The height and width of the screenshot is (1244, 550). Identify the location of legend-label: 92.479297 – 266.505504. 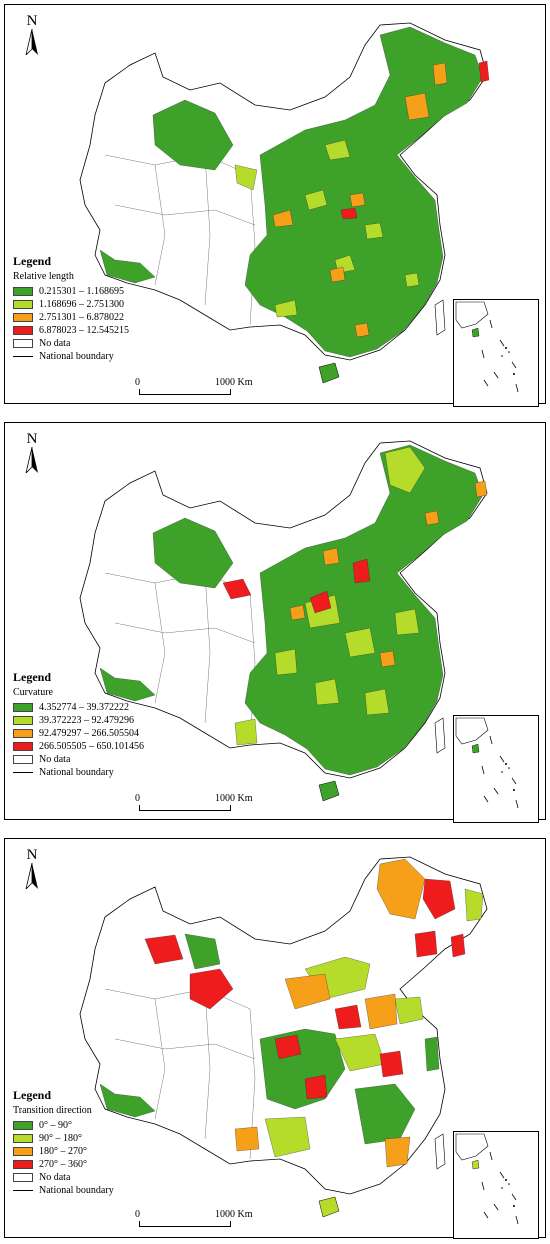
(89, 733).